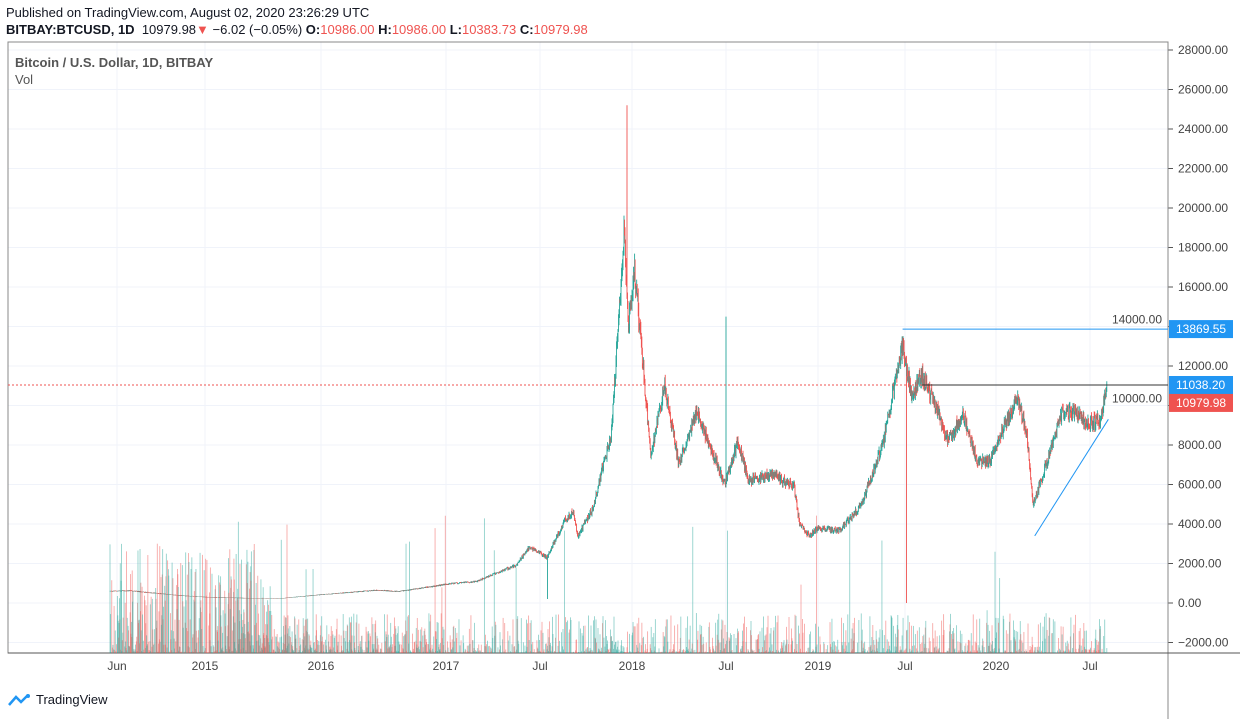 This screenshot has height=719, width=1240. What do you see at coordinates (446, 666) in the screenshot?
I see `x-tick-label: 2017` at bounding box center [446, 666].